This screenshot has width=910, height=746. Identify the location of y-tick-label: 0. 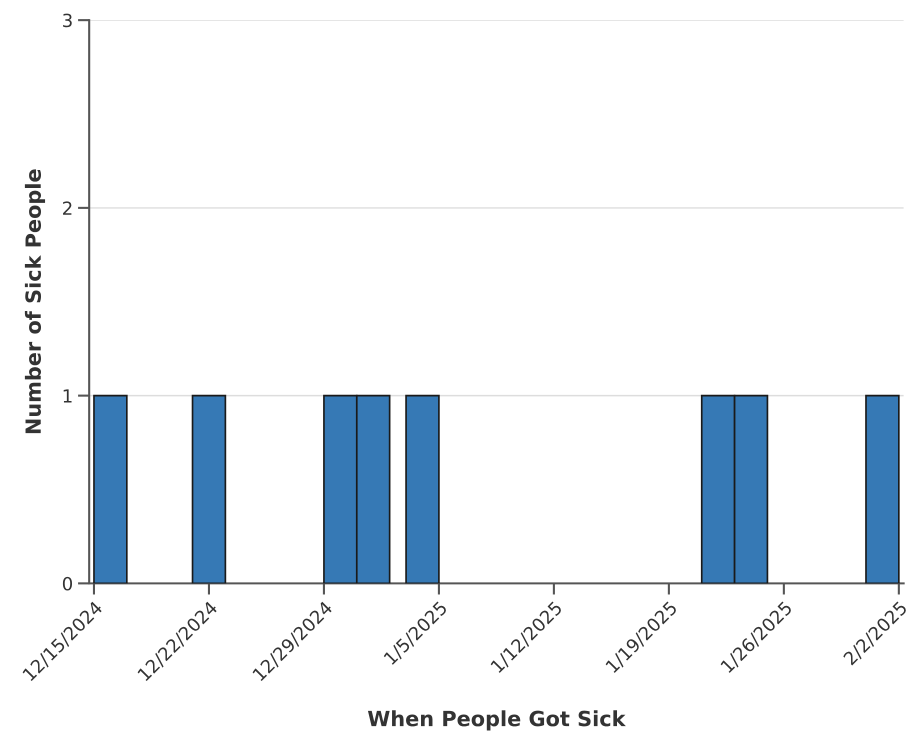
(67, 583).